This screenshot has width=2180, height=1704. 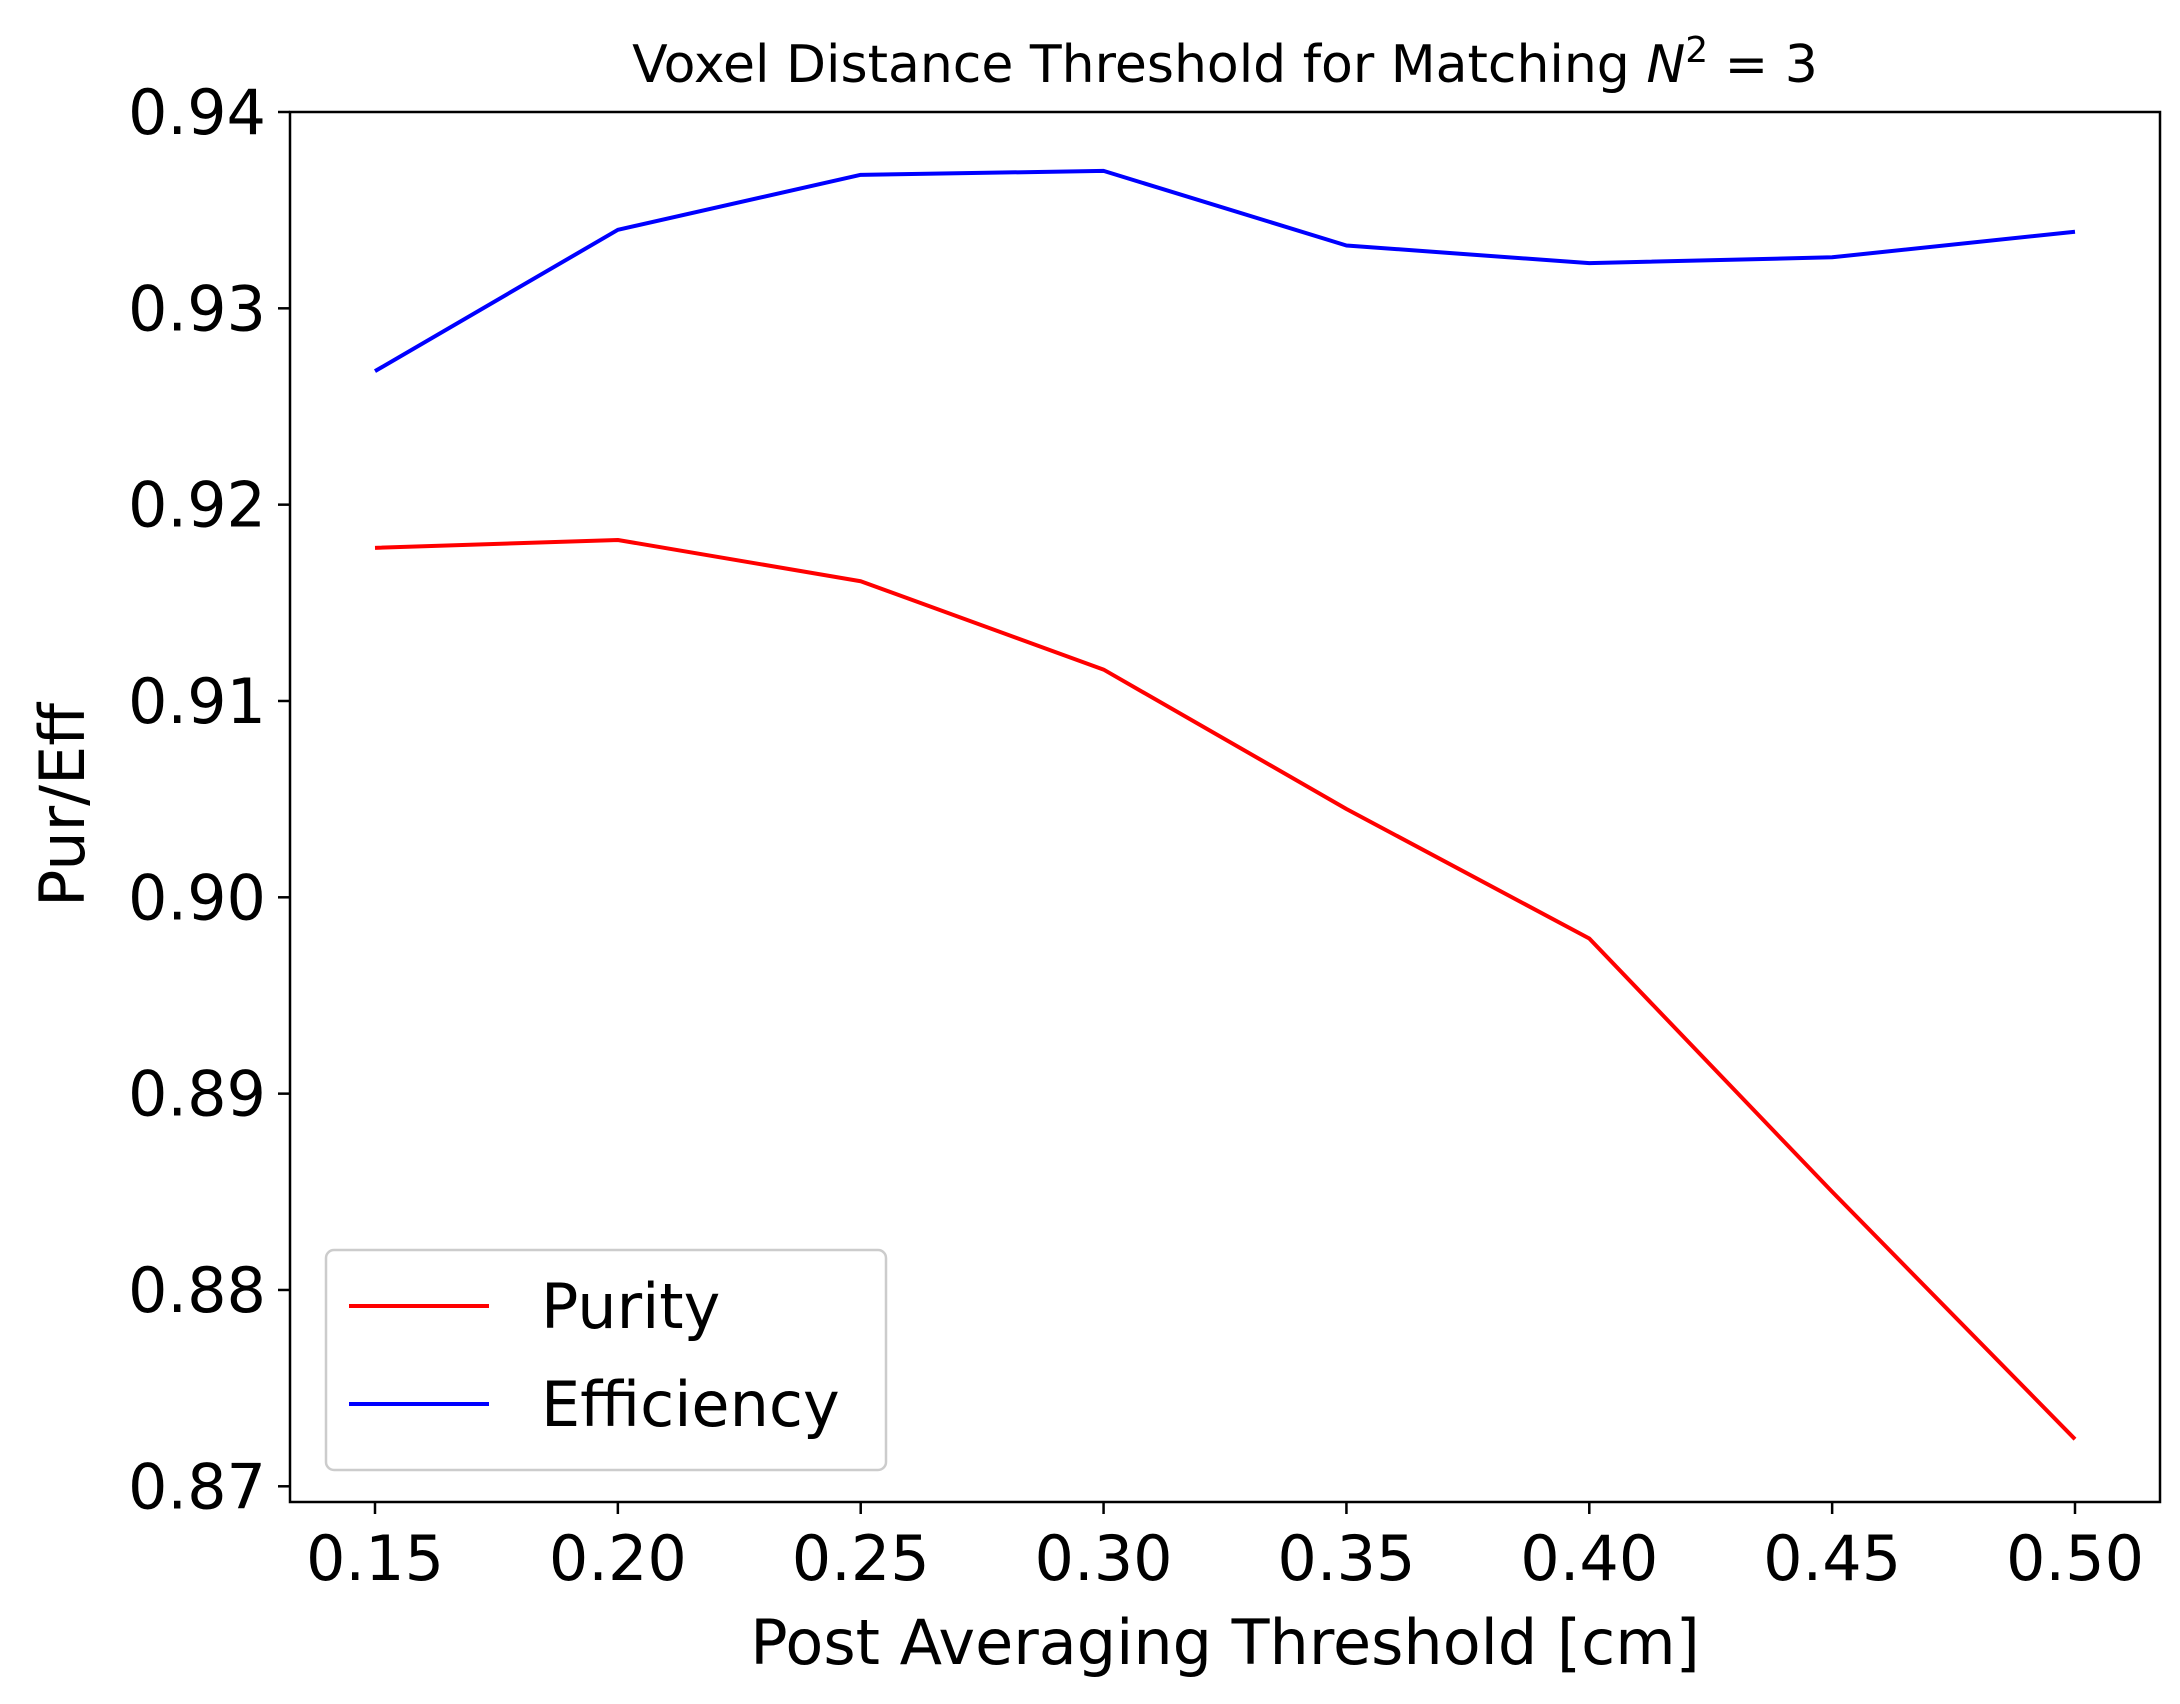 I want to click on chart-title-text: Voxel Distance Threshold for Matching, so click(x=1131, y=65).